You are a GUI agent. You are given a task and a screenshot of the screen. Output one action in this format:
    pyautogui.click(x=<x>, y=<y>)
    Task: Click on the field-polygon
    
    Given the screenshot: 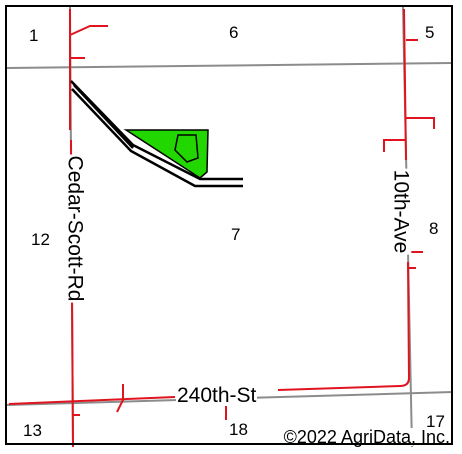 What is the action you would take?
    pyautogui.click(x=166, y=154)
    